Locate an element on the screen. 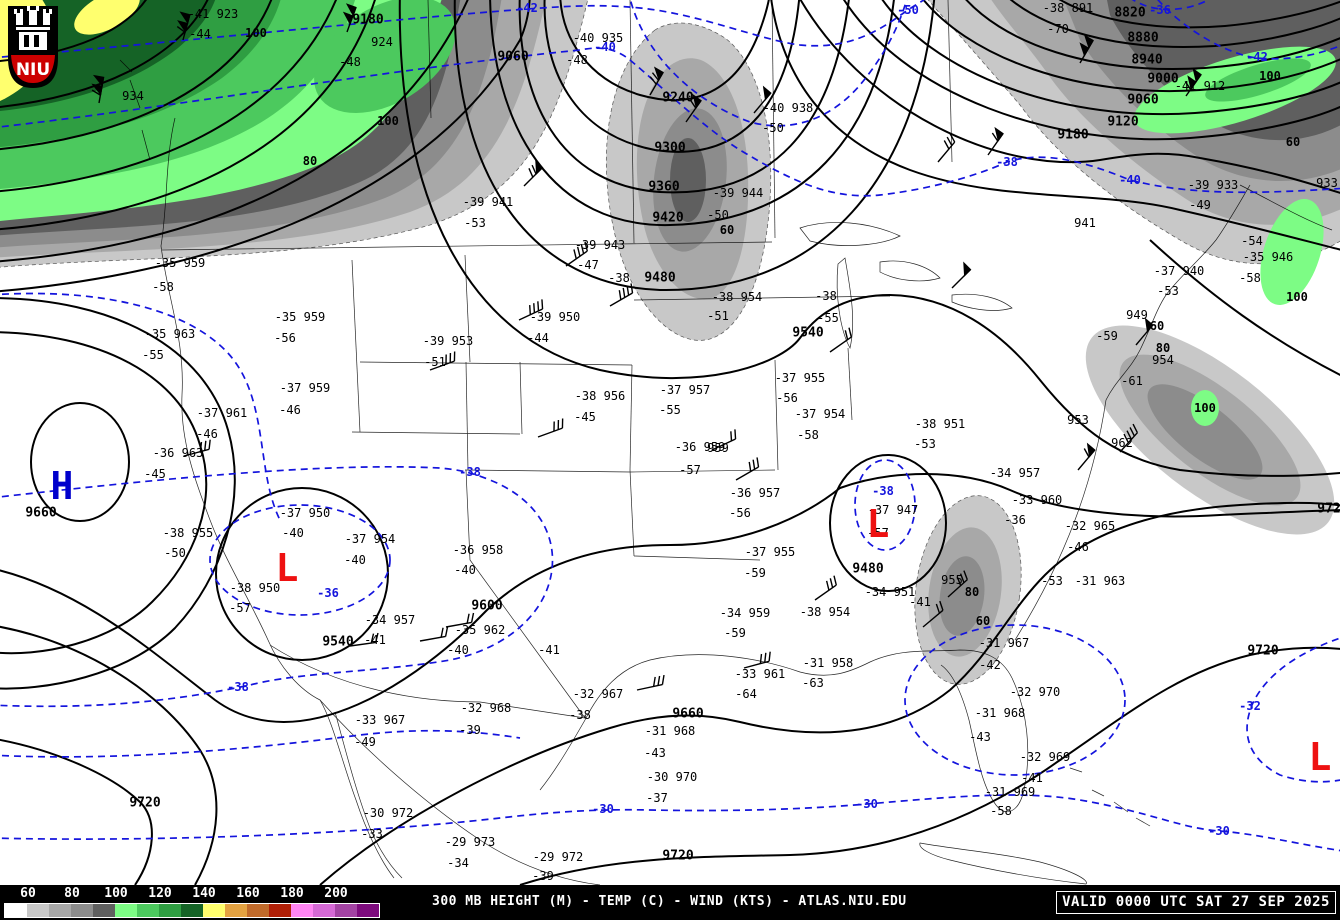 The image size is (1340, 920). station-value: -40 is located at coordinates (355, 560).